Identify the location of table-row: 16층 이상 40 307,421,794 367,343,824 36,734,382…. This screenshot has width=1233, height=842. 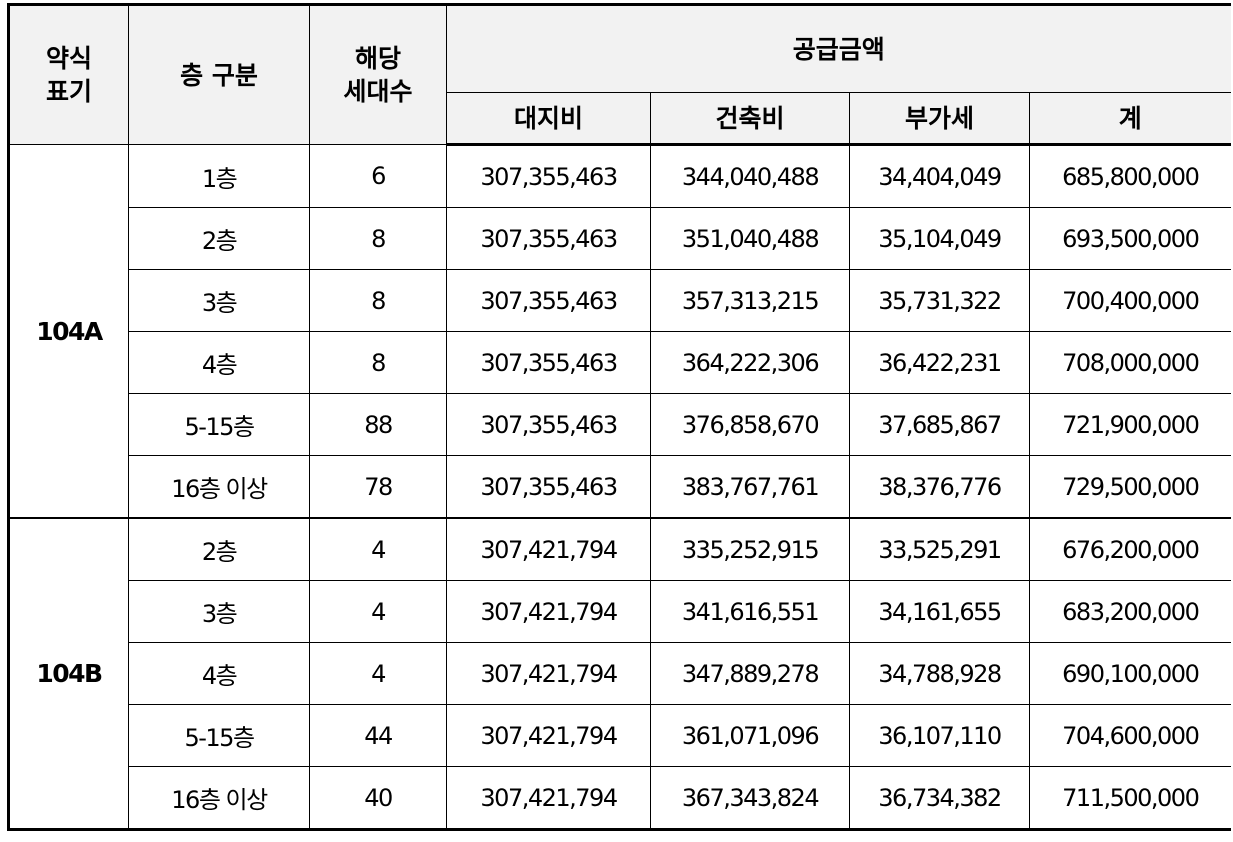
(620, 798).